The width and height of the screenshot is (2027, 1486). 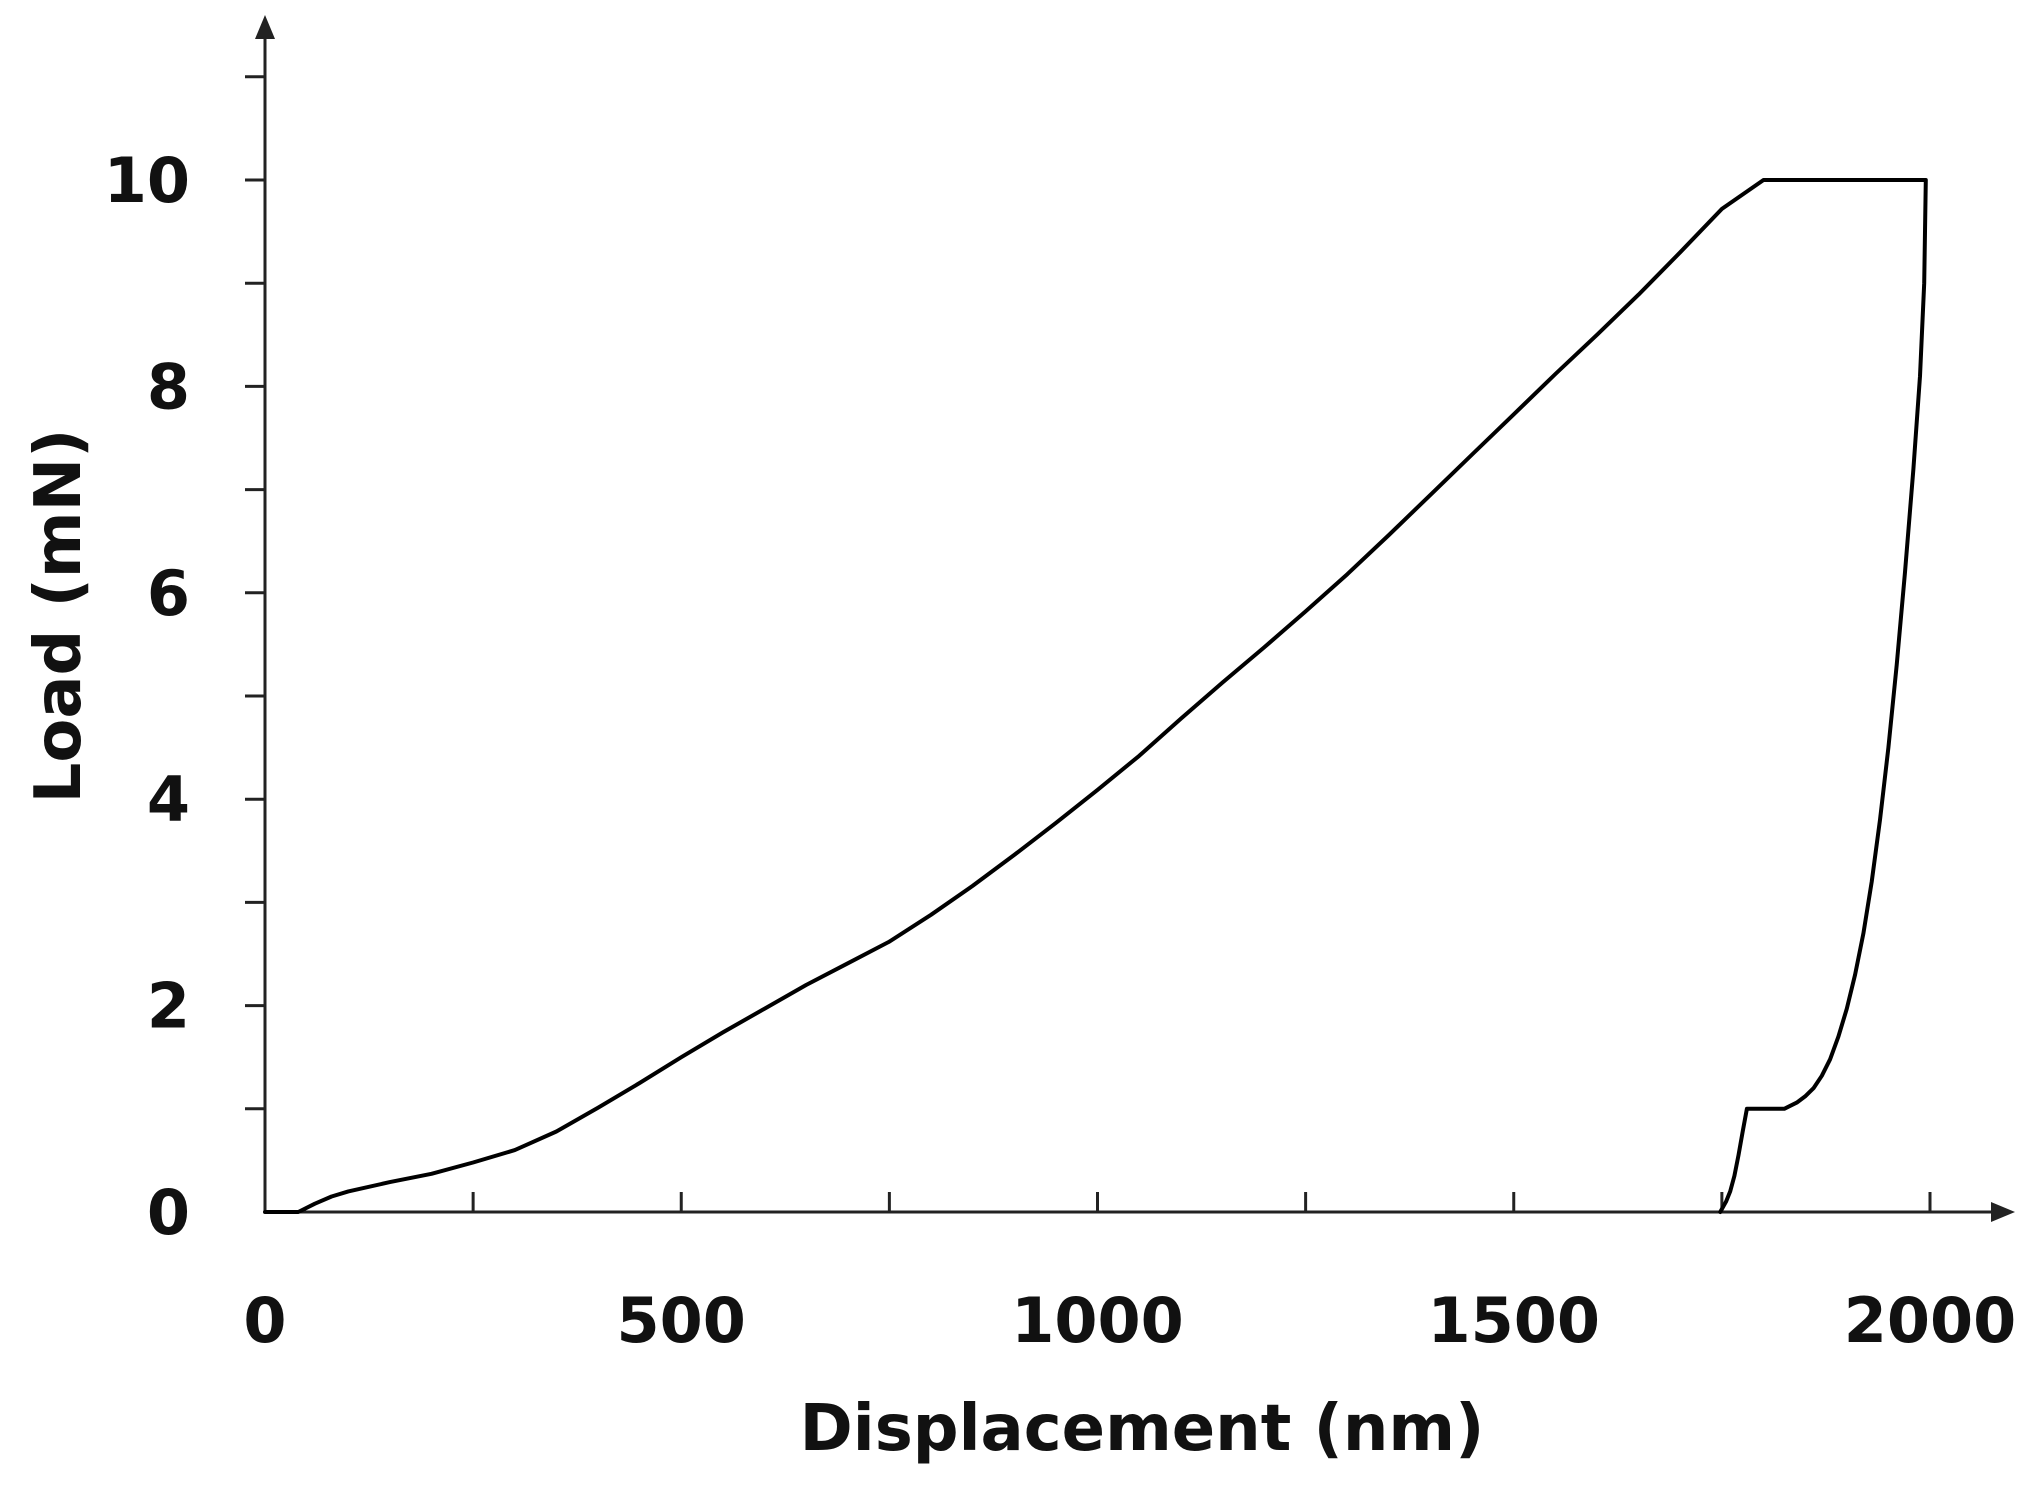 What do you see at coordinates (1201, 1202) in the screenshot?
I see `x-axis-ticks` at bounding box center [1201, 1202].